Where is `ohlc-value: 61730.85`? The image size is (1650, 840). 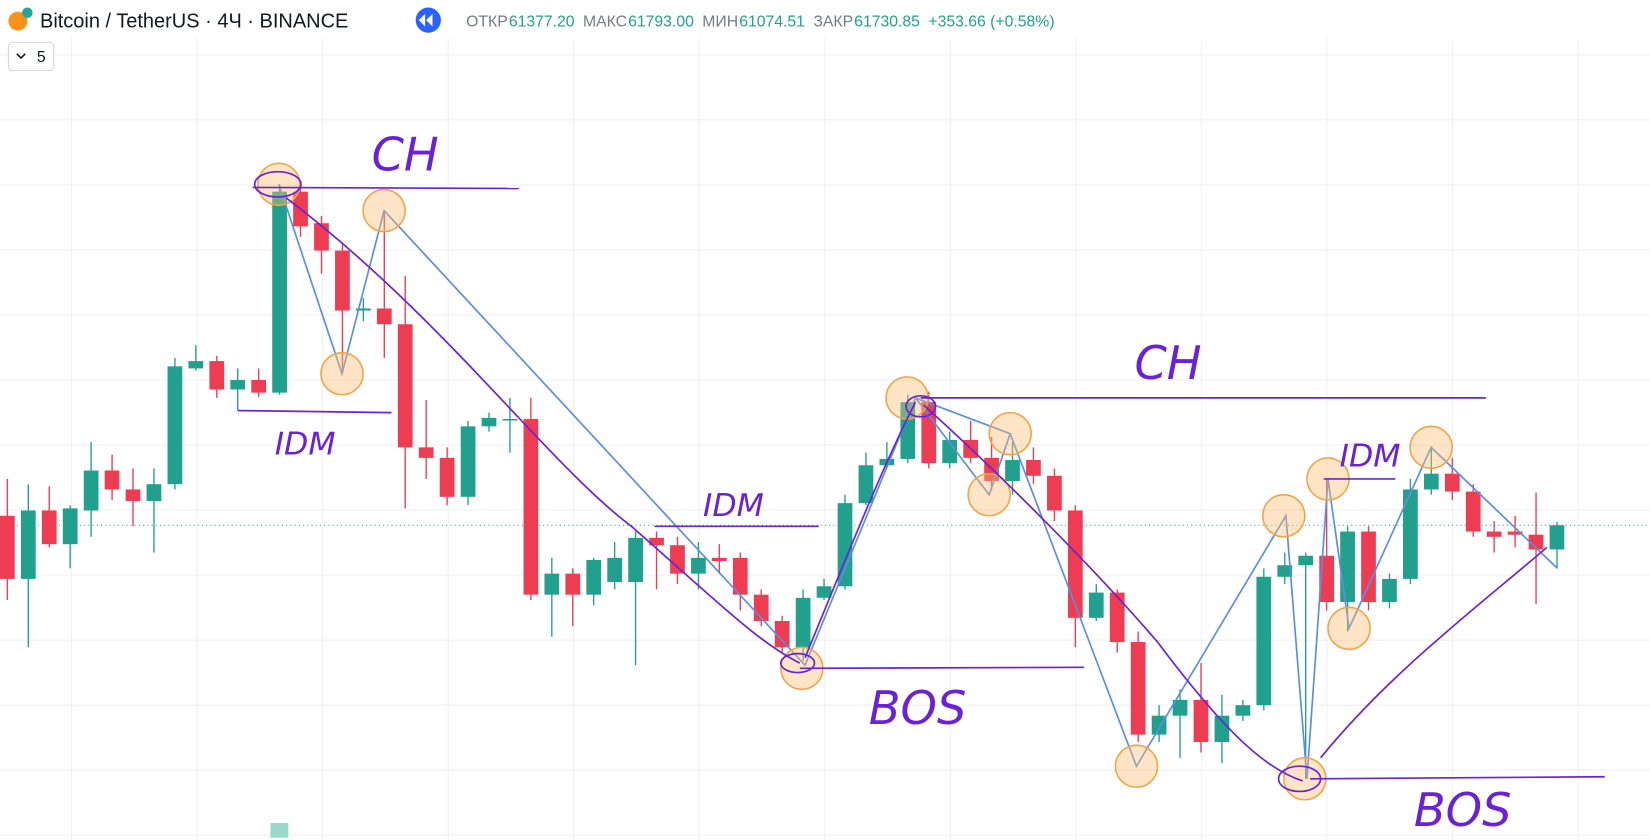
ohlc-value: 61730.85 is located at coordinates (887, 21).